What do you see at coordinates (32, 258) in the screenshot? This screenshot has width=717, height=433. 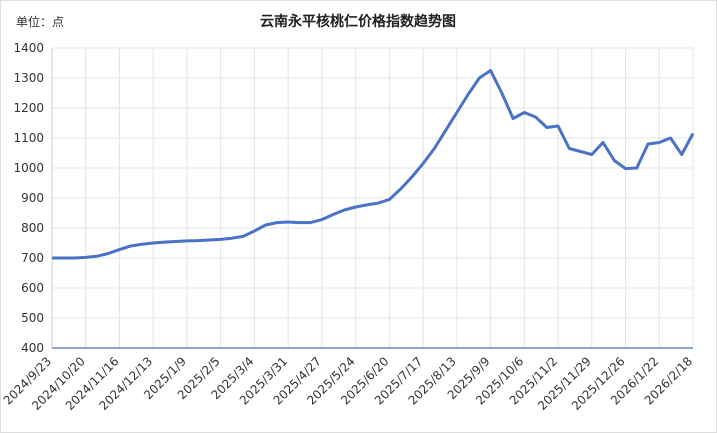 I see `y-tick-label: 700` at bounding box center [32, 258].